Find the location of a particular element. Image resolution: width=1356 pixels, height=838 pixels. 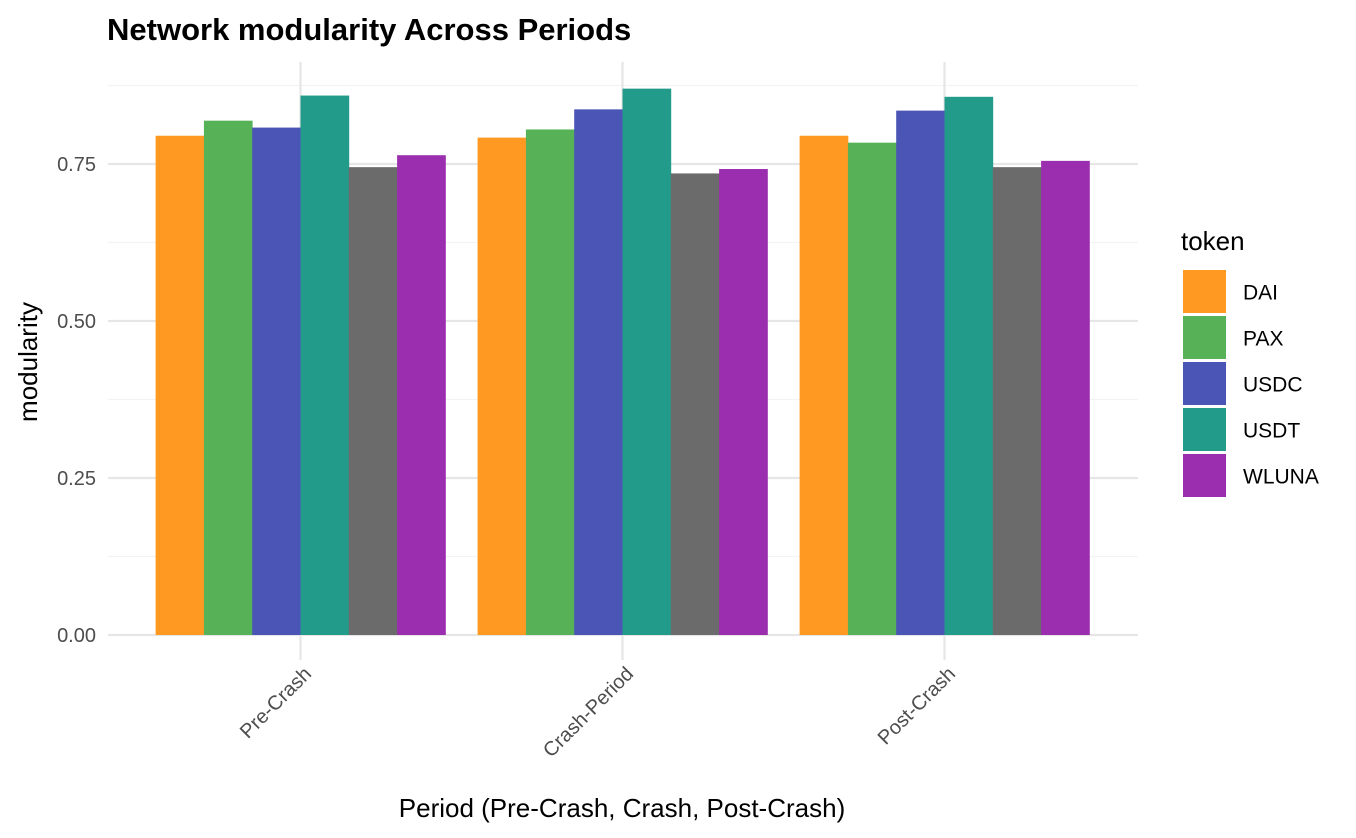

y-tick-label: 0.75 is located at coordinates (76, 165).